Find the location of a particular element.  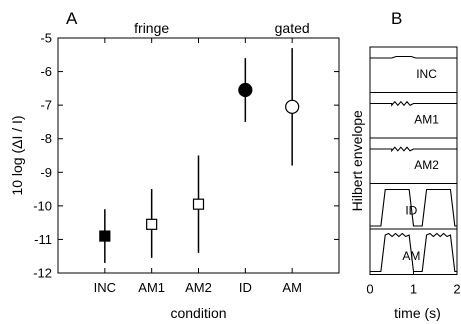

marker-am1 is located at coordinates (152, 224).